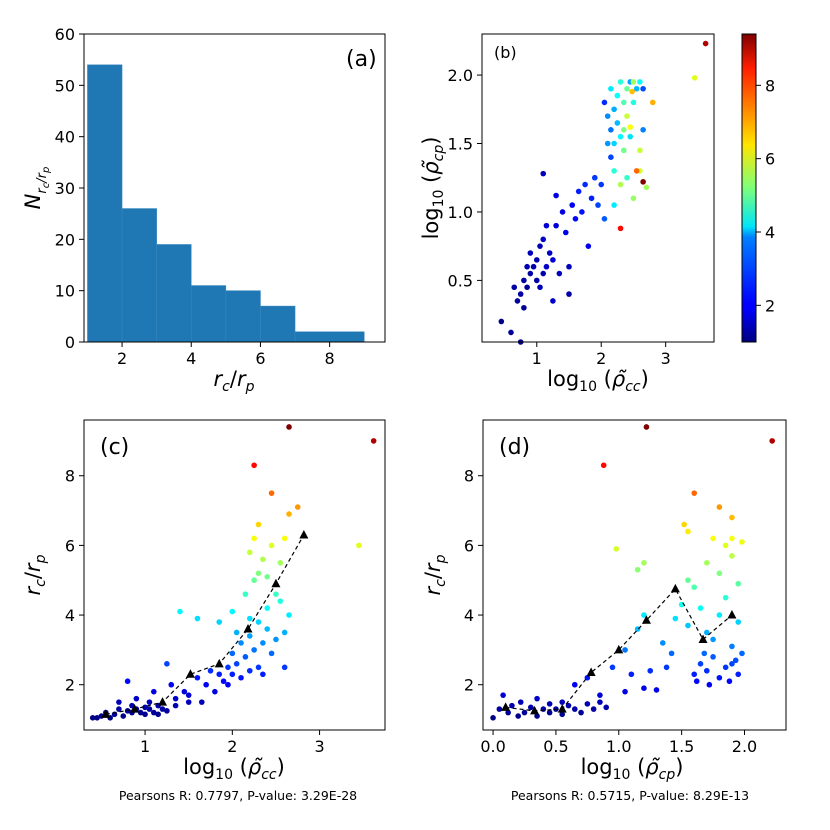 This screenshot has width=830, height=830. I want to click on colorbar-tick-label: 6, so click(770, 159).